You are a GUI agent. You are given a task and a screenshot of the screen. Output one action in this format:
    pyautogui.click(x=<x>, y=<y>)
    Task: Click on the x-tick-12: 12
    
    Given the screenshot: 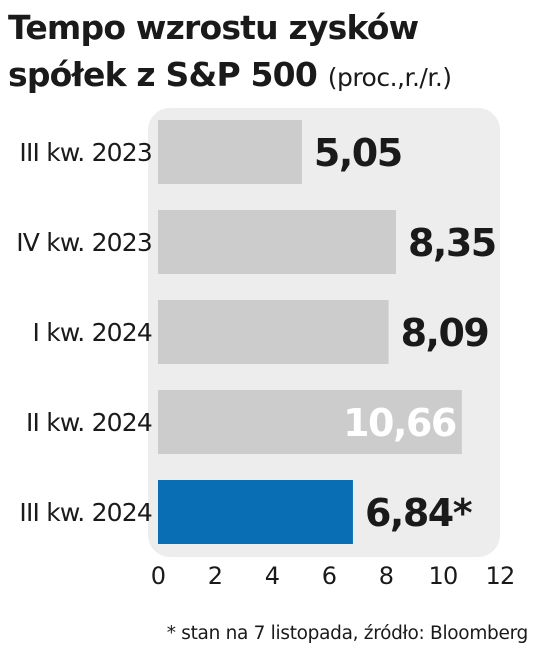 What is the action you would take?
    pyautogui.click(x=500, y=576)
    